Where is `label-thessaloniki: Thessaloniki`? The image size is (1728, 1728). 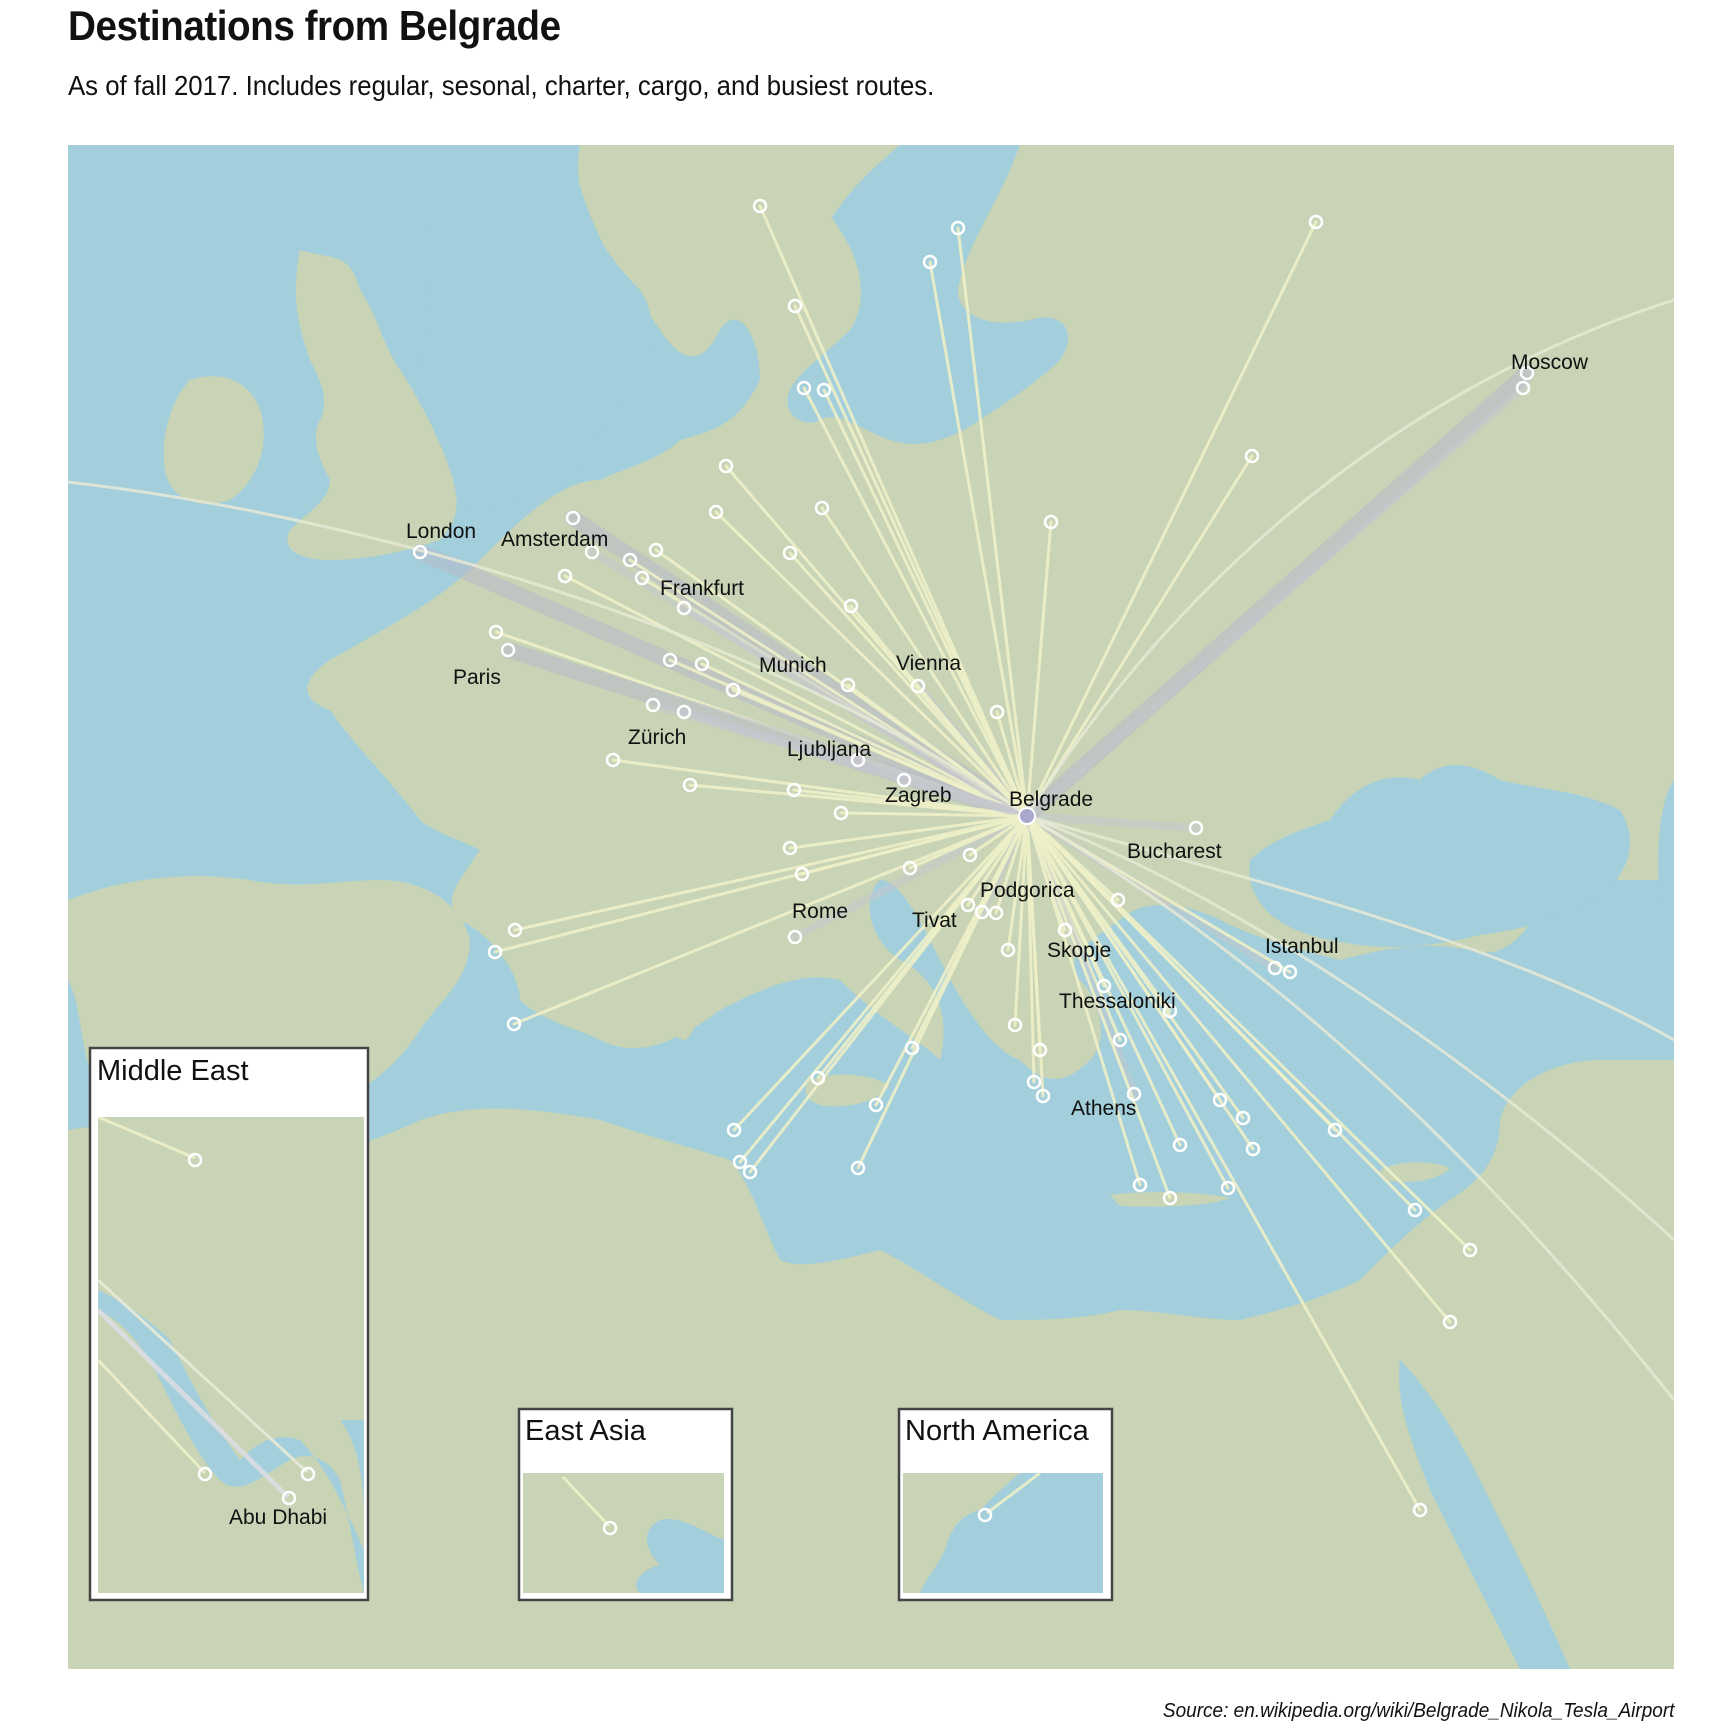
label-thessaloniki: Thessaloniki is located at coordinates (1117, 1001).